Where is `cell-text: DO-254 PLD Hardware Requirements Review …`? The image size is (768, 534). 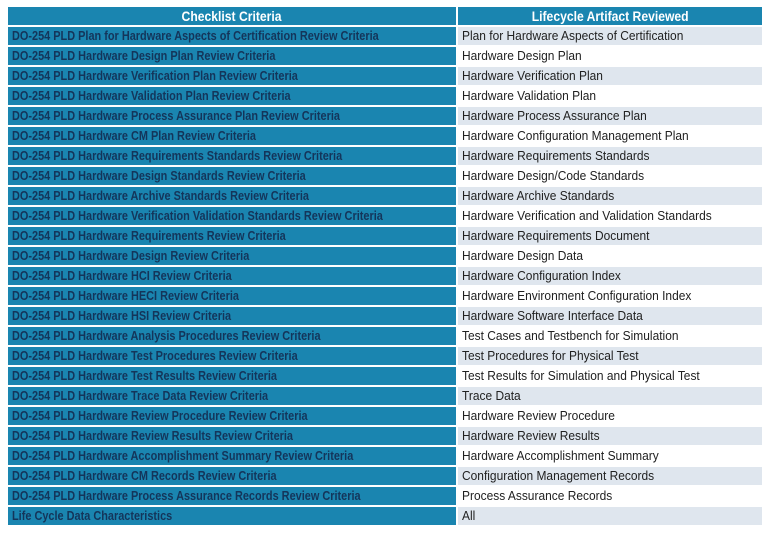 cell-text: DO-254 PLD Hardware Requirements Review … is located at coordinates (149, 235).